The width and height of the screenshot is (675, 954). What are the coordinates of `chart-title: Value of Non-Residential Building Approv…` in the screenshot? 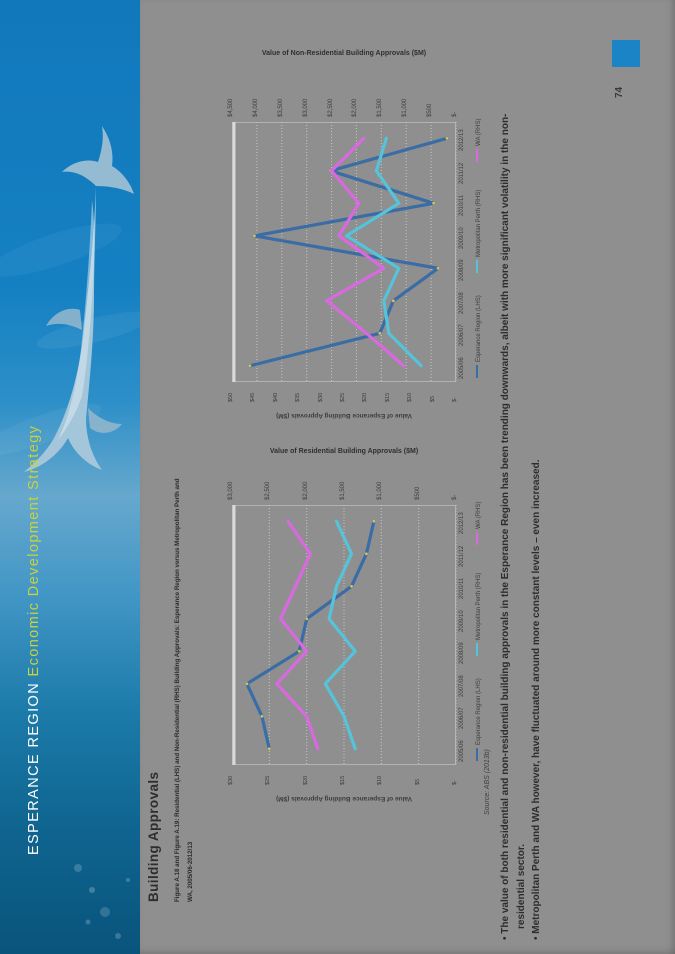 It's located at (344, 53).